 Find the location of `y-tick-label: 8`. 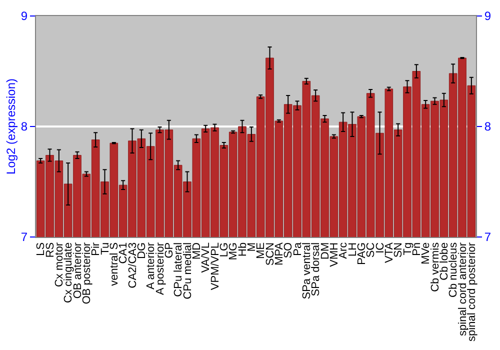

y-tick-label: 8 is located at coordinates (24, 127).